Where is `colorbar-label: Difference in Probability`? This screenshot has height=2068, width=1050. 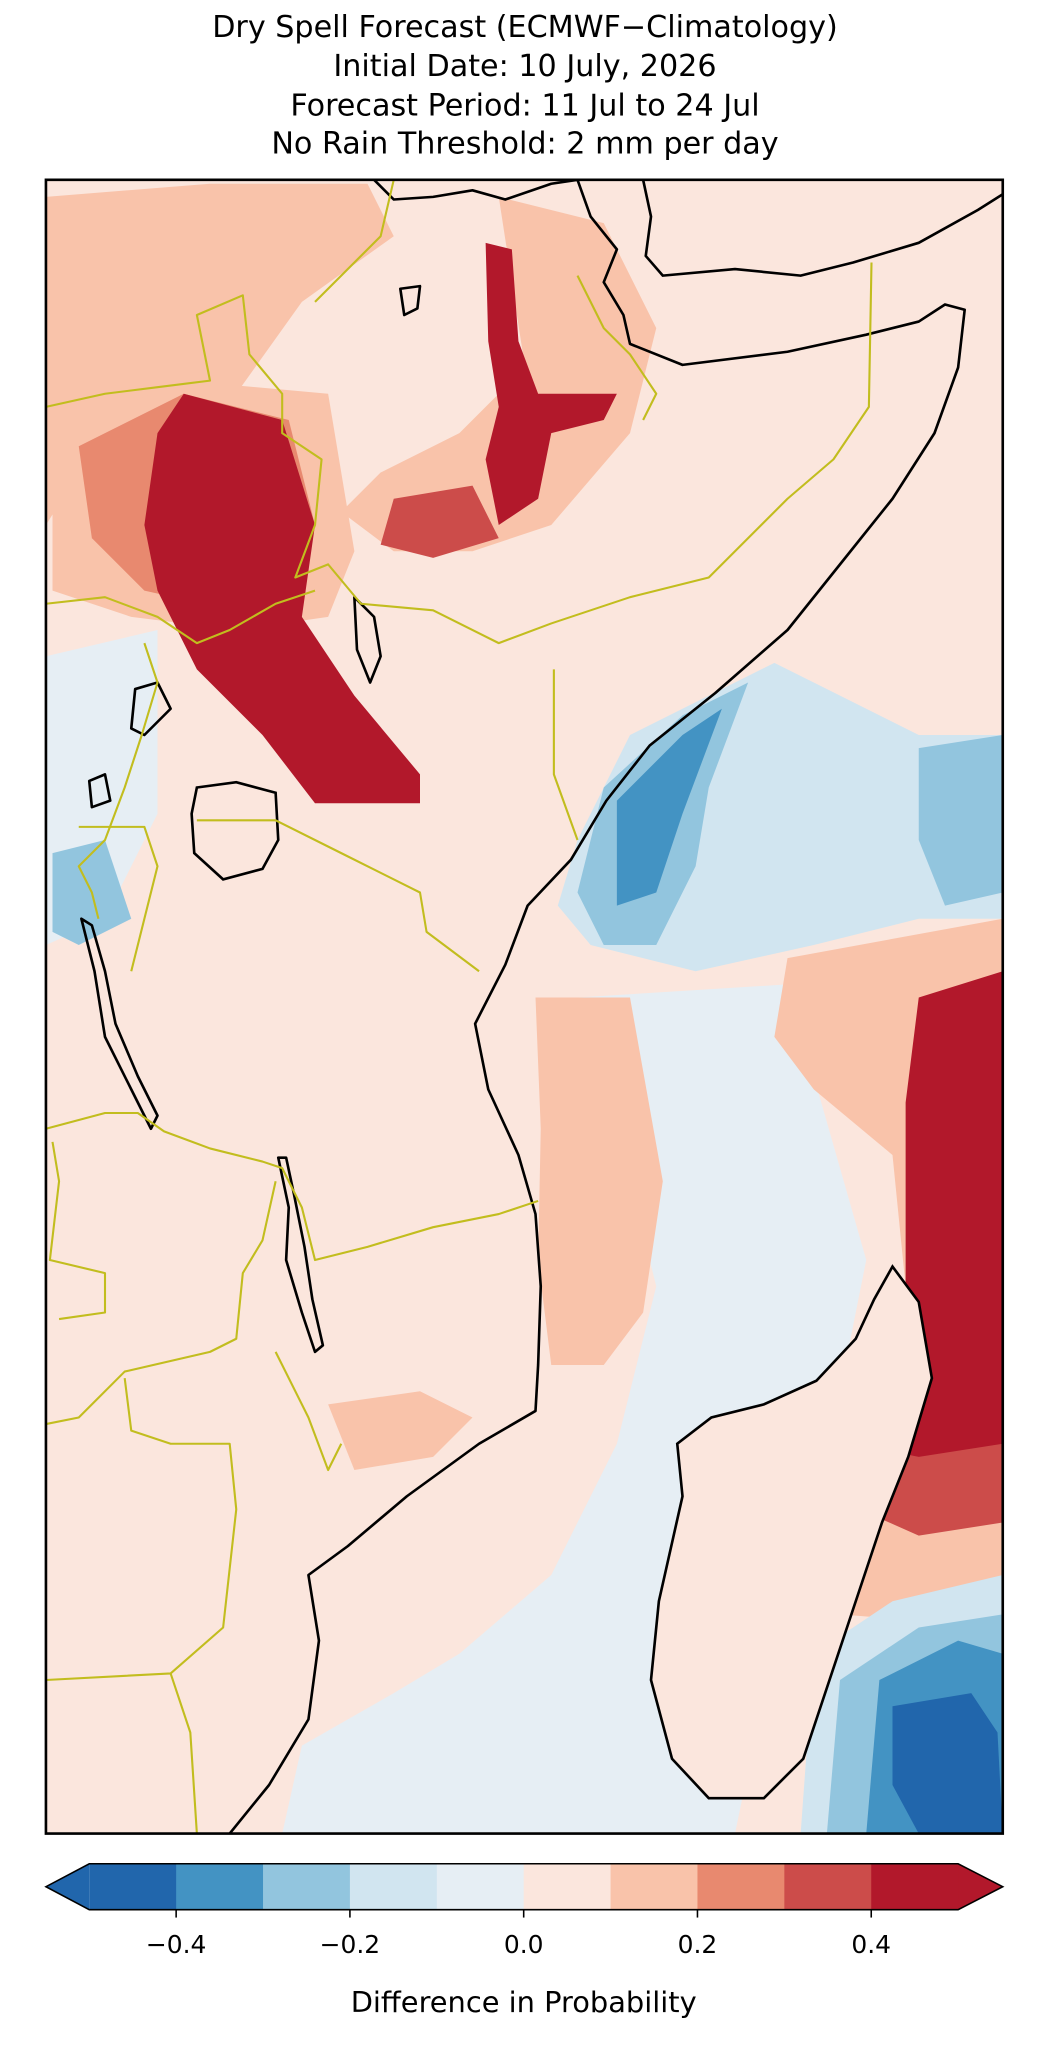 colorbar-label: Difference in Probability is located at coordinates (524, 2002).